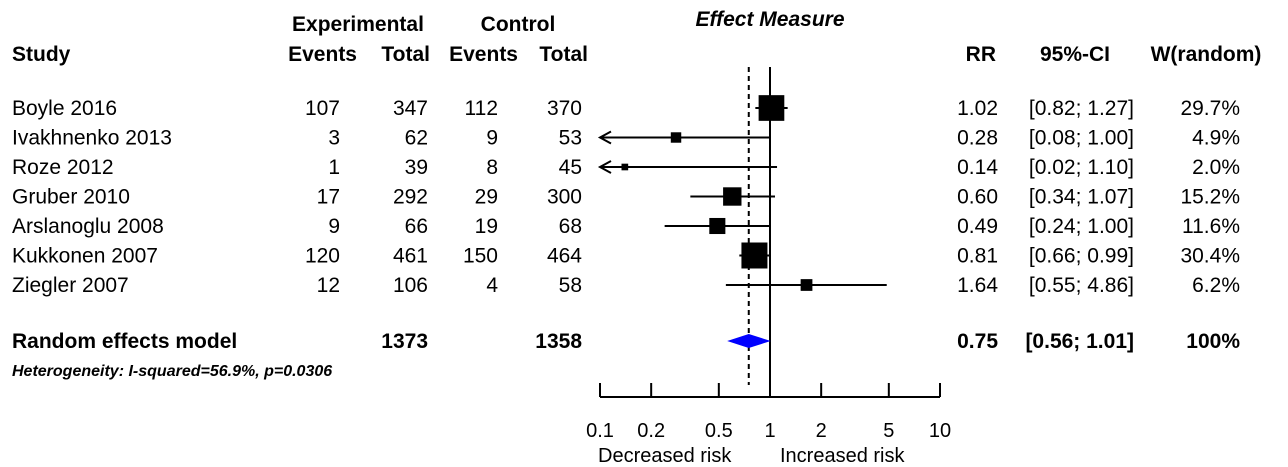  Describe the element at coordinates (570, 226) in the screenshot. I see `ctl-total: 68` at that location.